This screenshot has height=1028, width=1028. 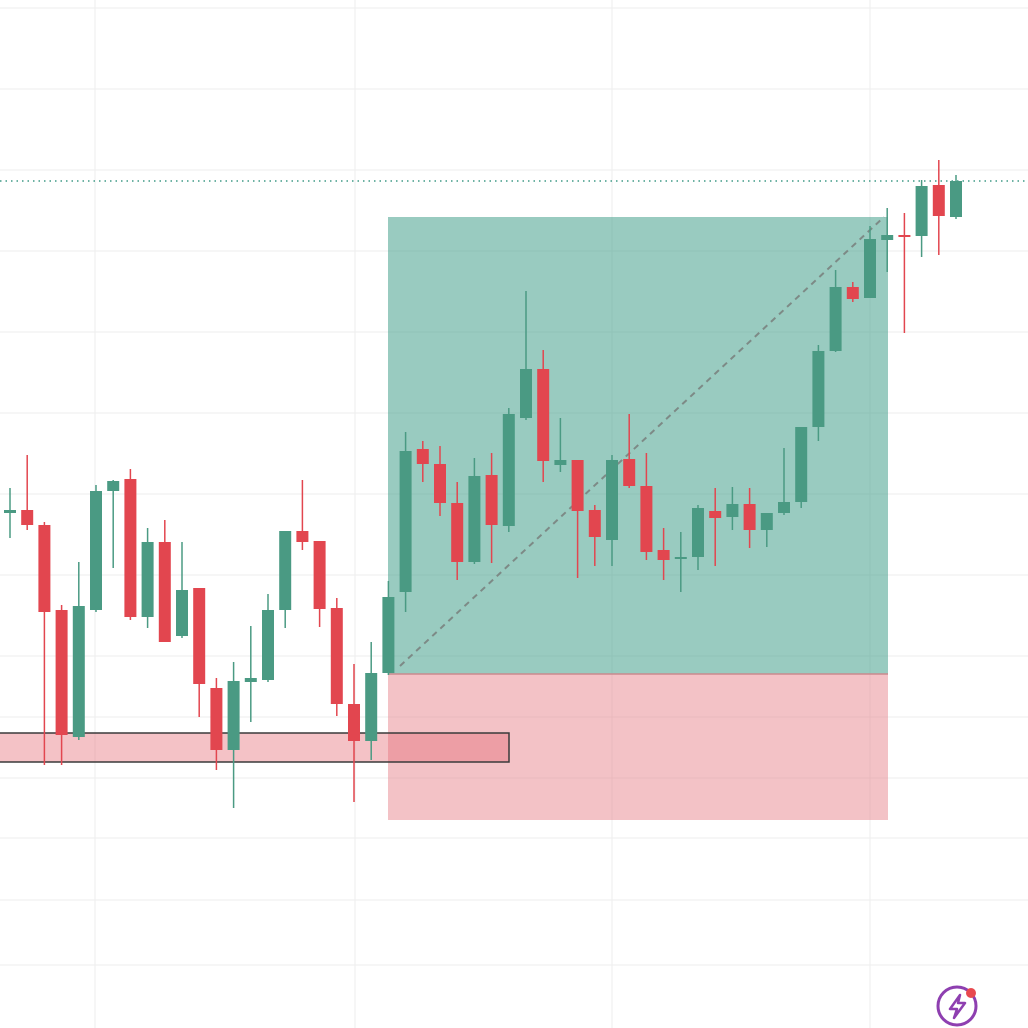 What do you see at coordinates (971, 993) in the screenshot?
I see `logo-dot` at bounding box center [971, 993].